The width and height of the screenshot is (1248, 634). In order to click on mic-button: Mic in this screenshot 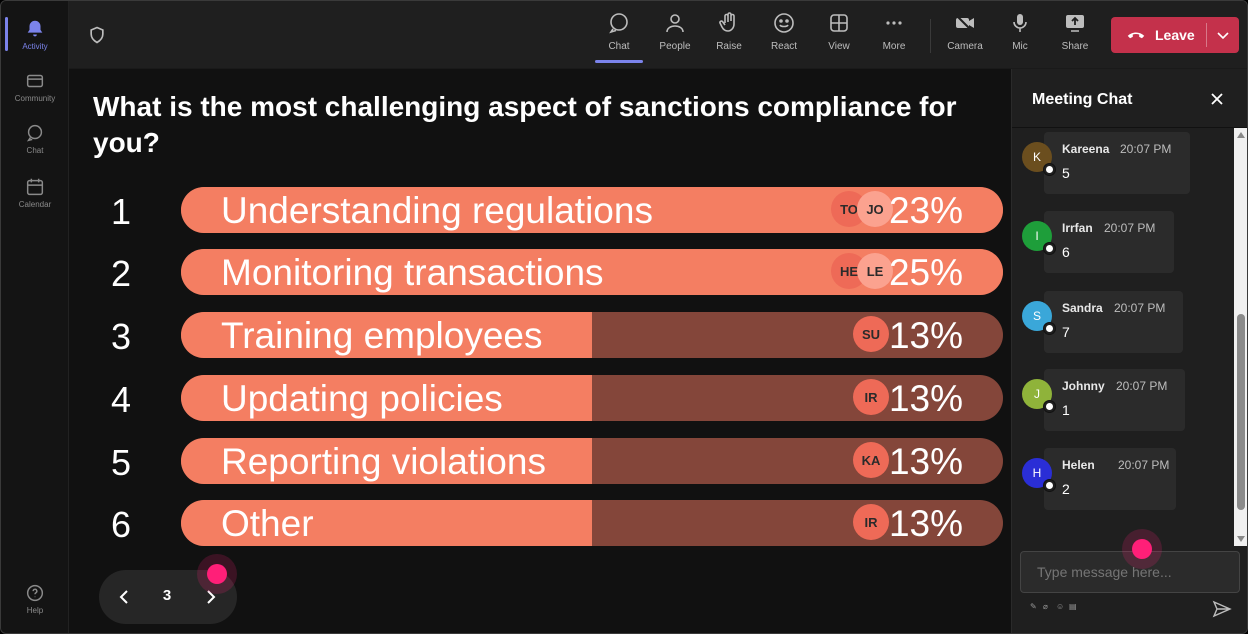, I will do `click(1020, 36)`.